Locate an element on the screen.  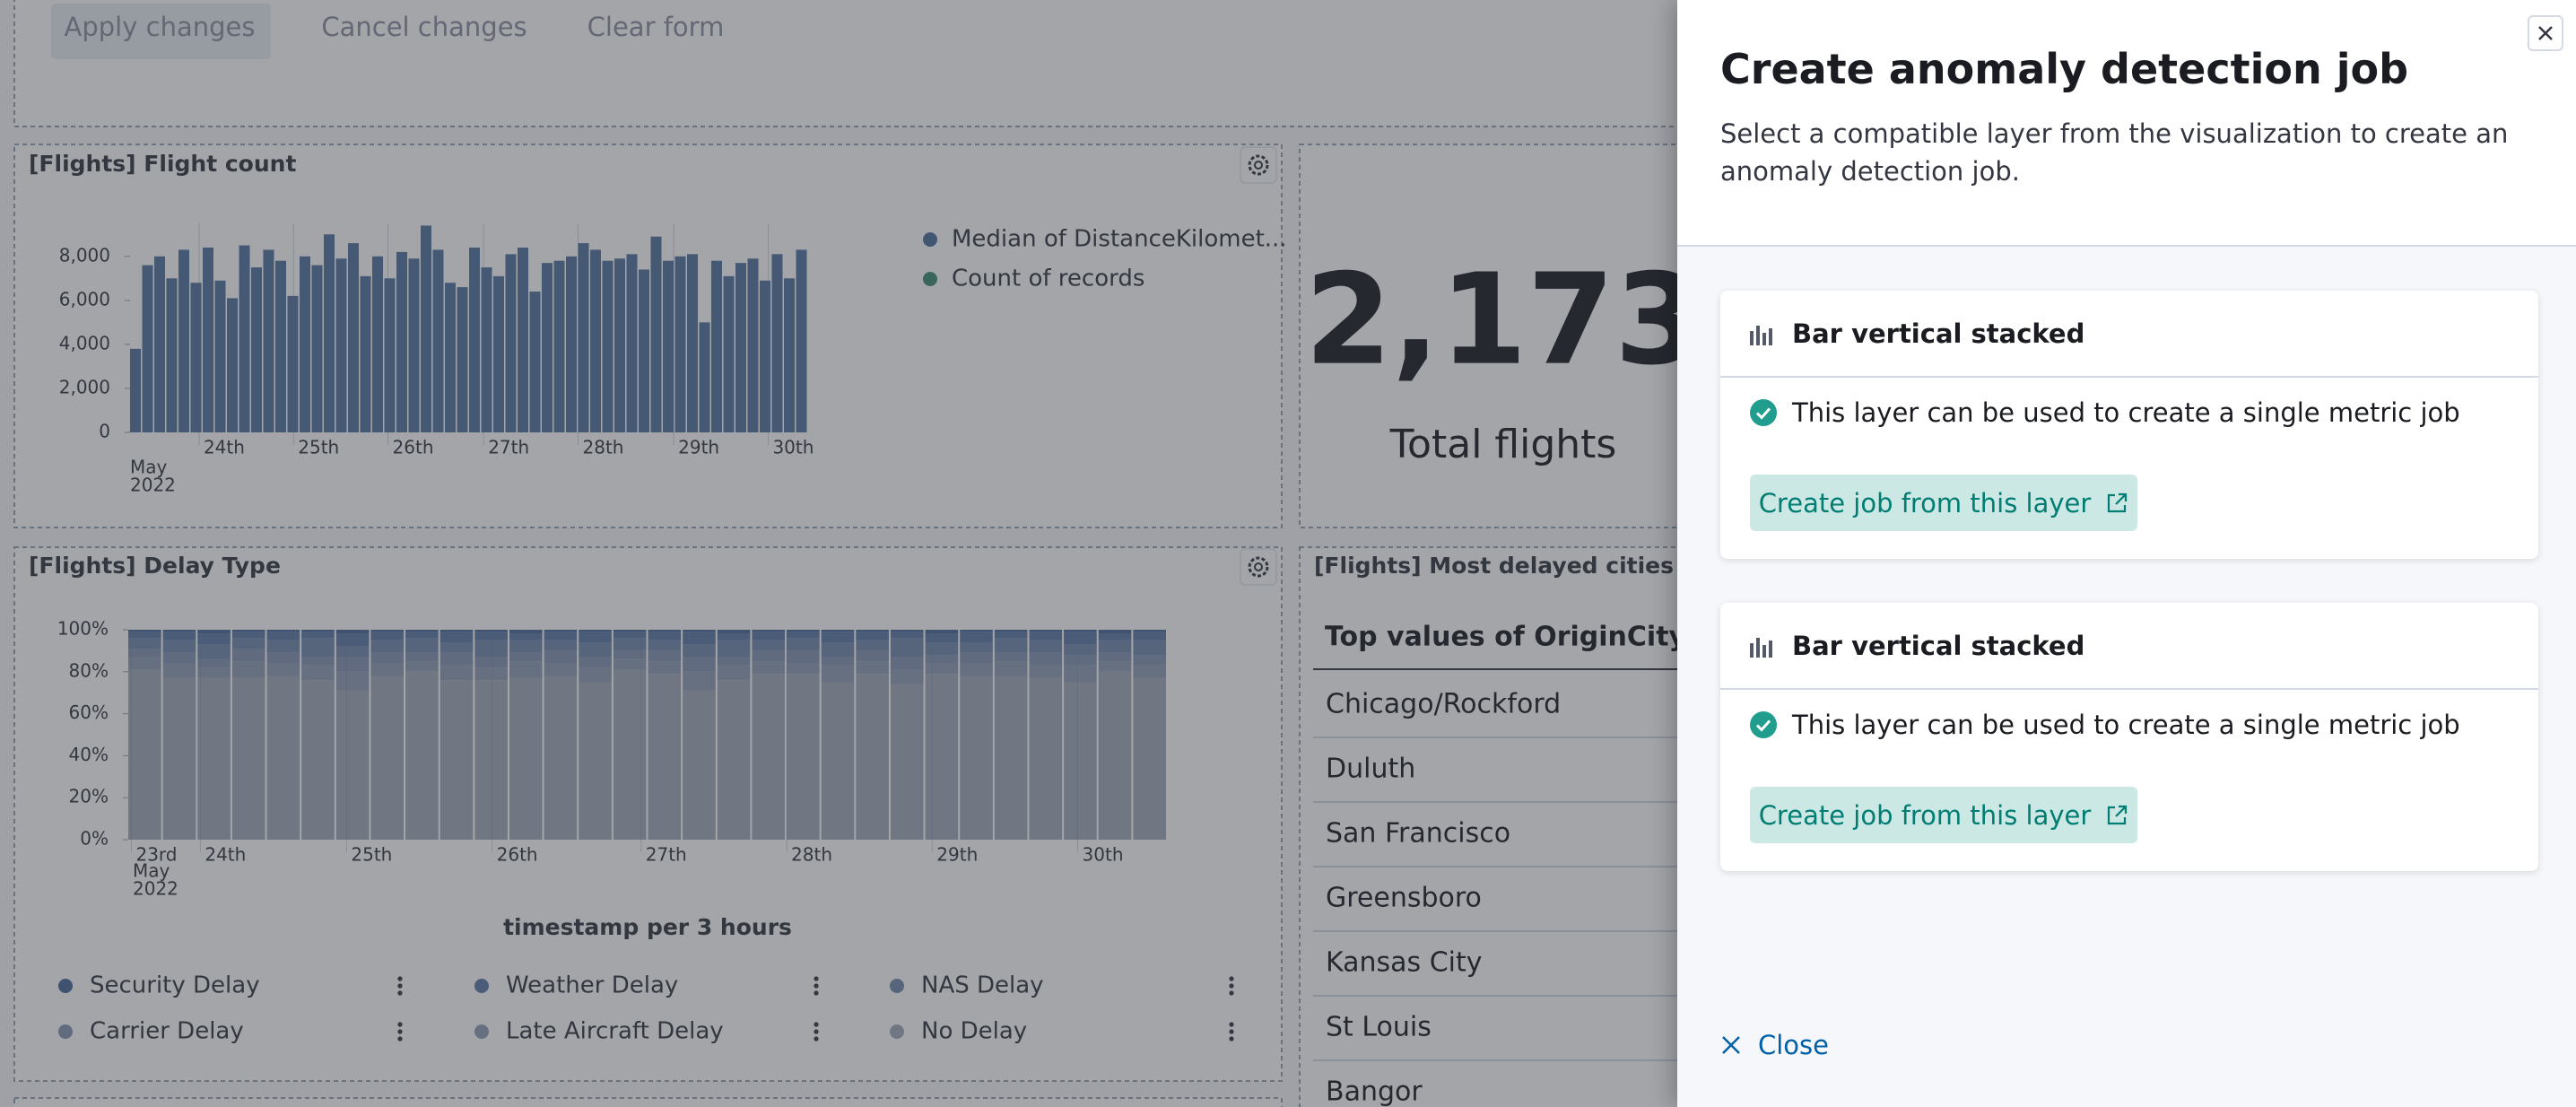
legend-label: Late Aircraft Delay is located at coordinates (615, 1031).